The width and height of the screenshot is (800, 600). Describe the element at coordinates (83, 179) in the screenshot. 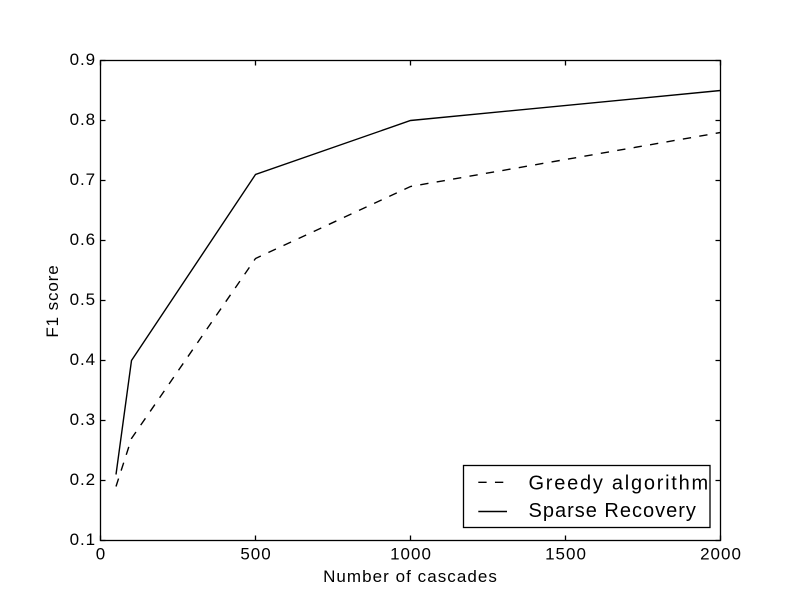

I see `svg-text: 0.7` at that location.